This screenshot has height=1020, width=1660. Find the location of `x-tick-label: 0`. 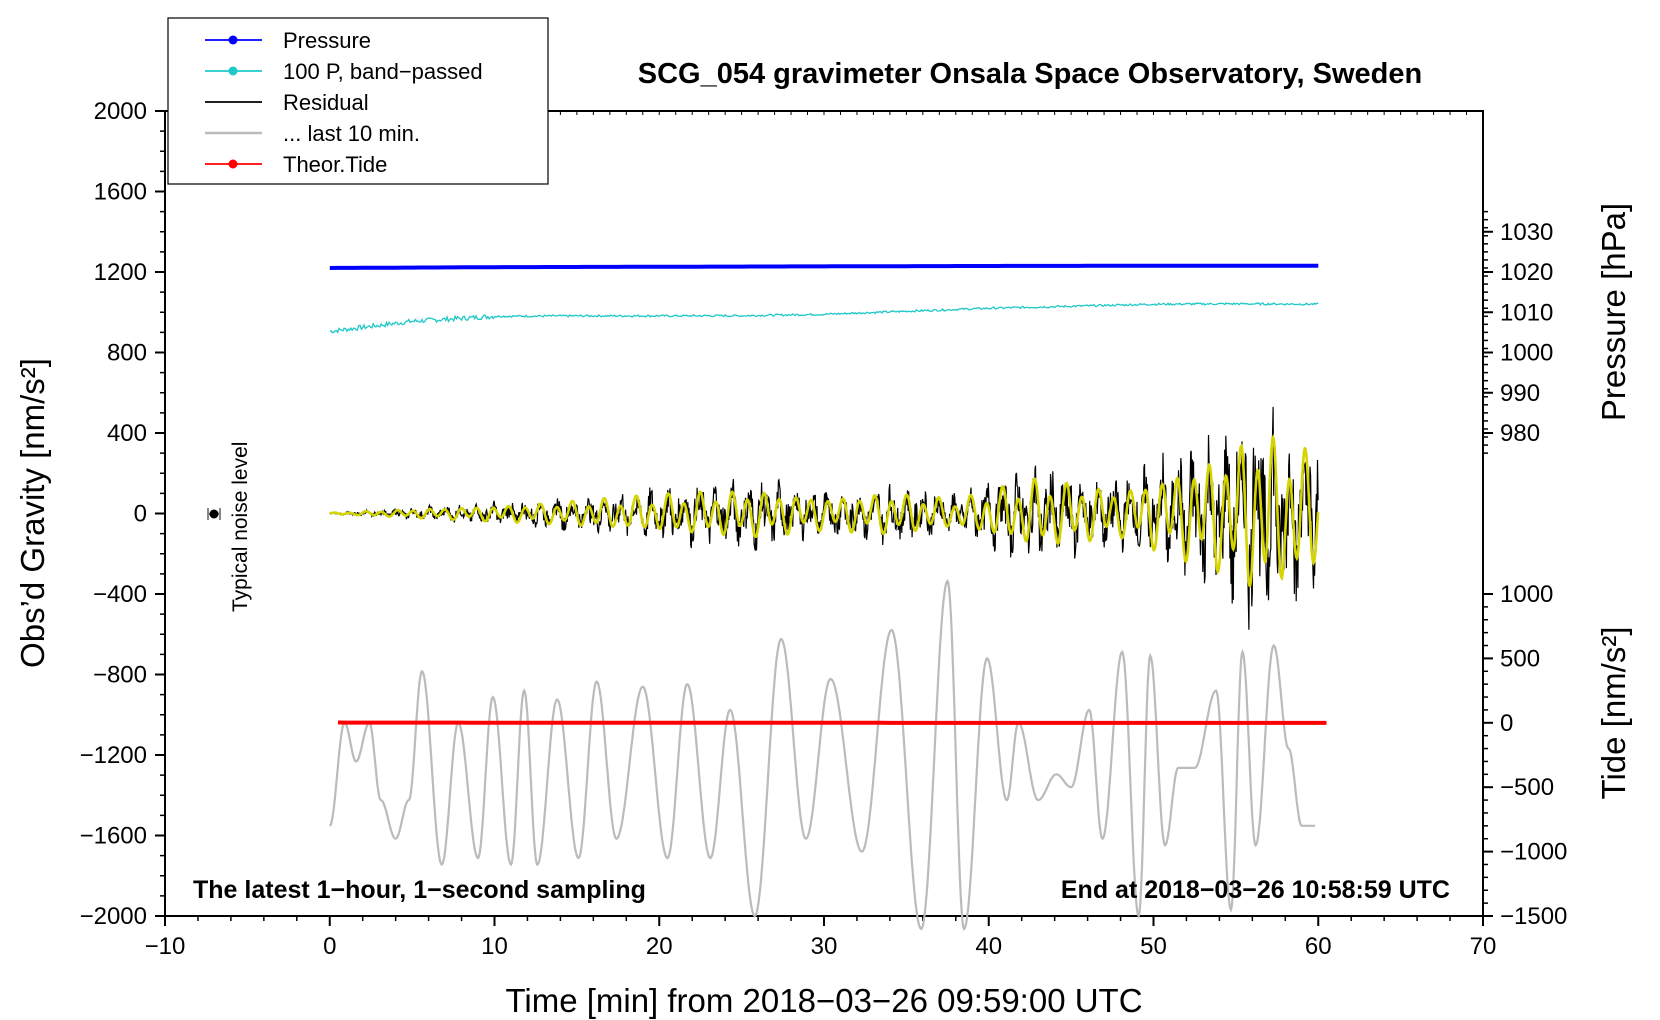

x-tick-label: 0 is located at coordinates (329, 946).